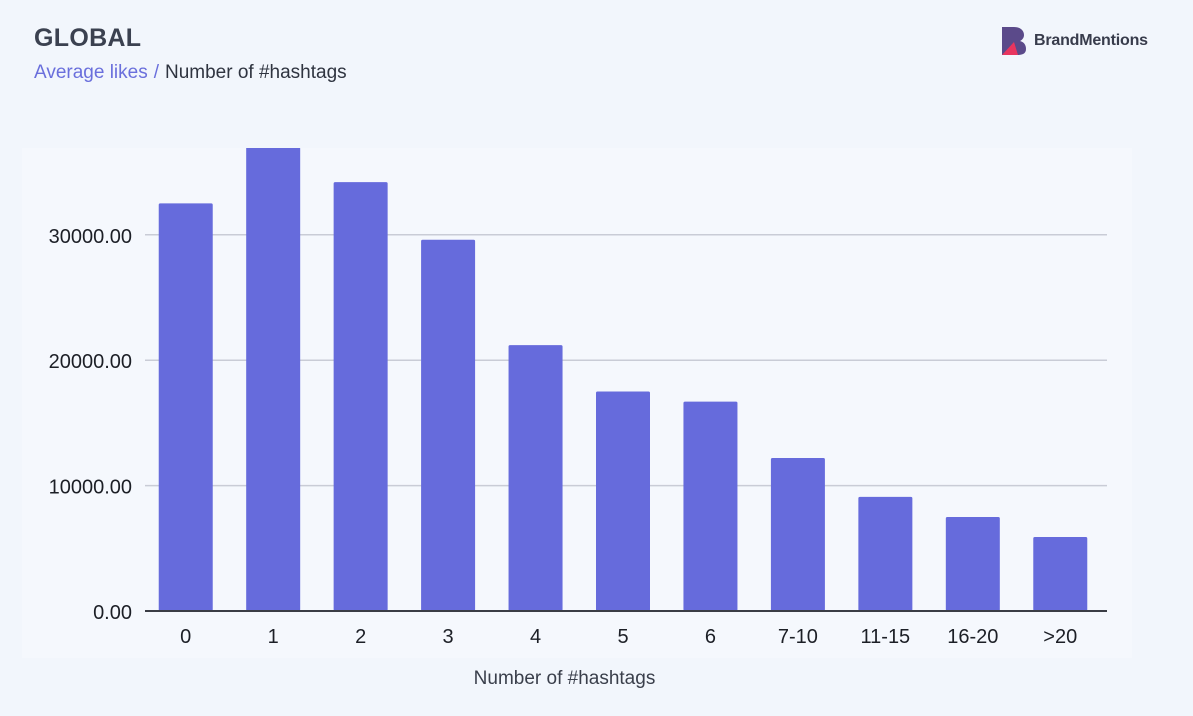 The width and height of the screenshot is (1193, 716). I want to click on subtitle-metric: Average likes, so click(91, 72).